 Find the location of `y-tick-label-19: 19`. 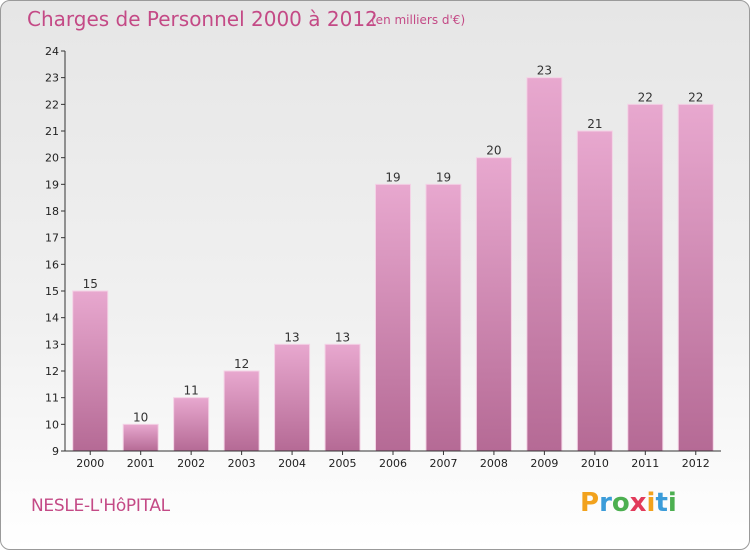

y-tick-label-19: 19 is located at coordinates (52, 184).